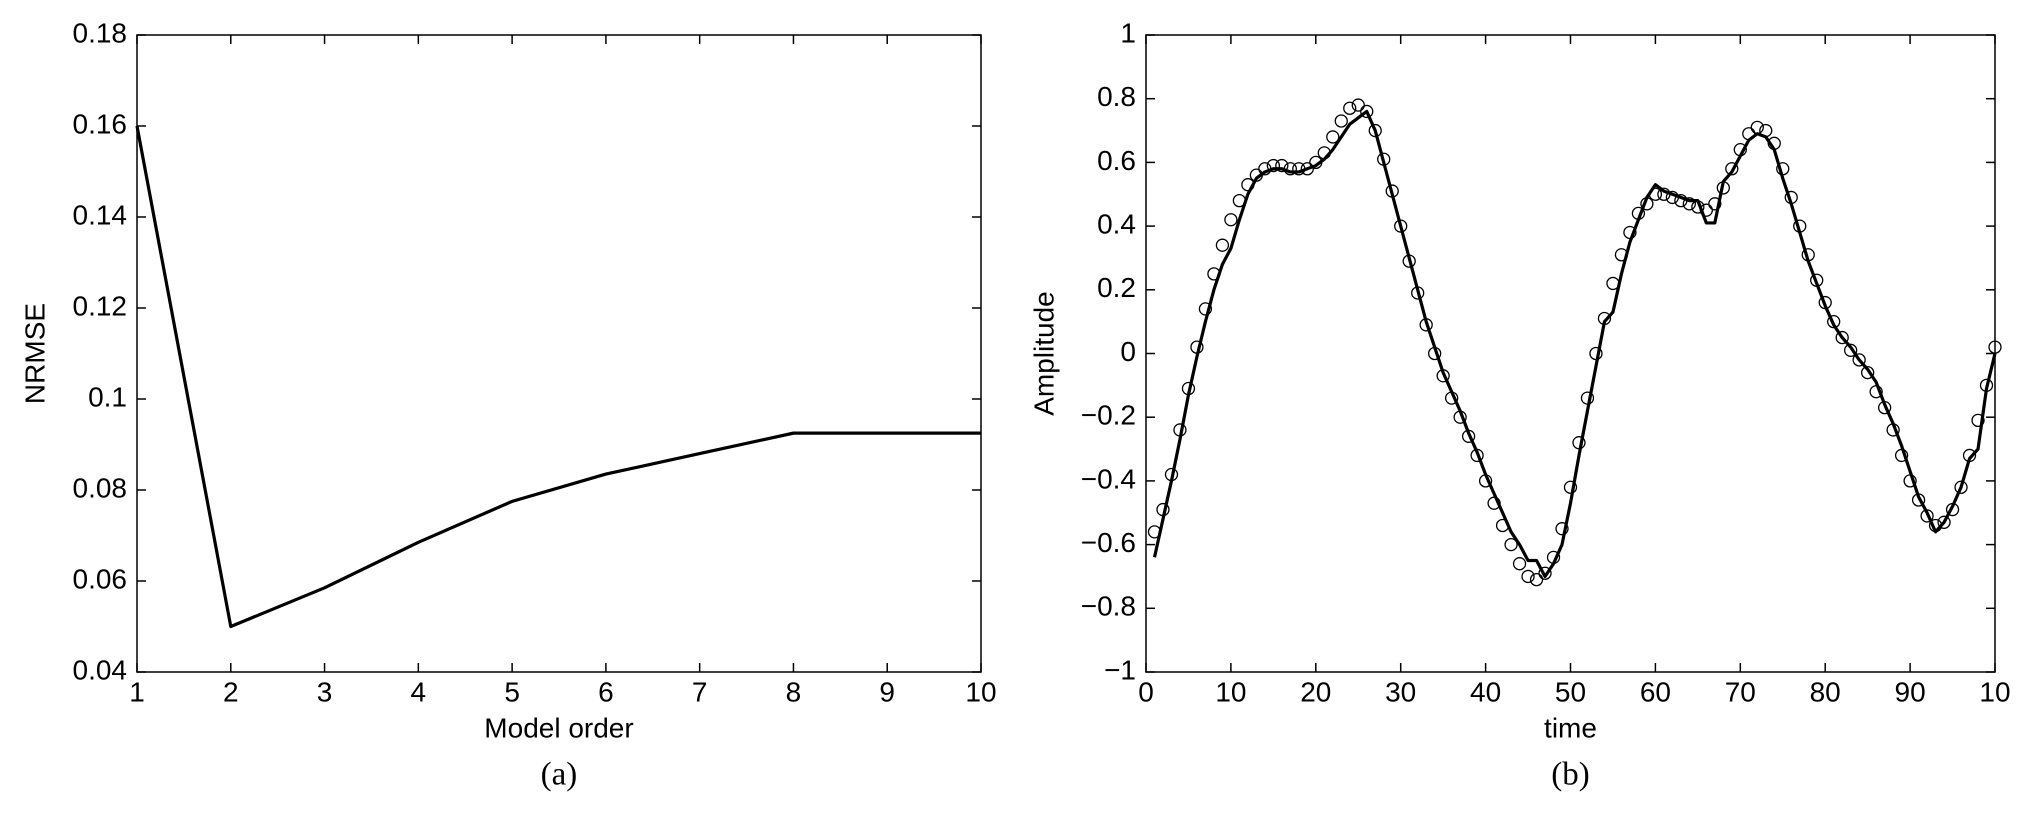 This screenshot has width=2023, height=815. I want to click on x-tick-label: 6, so click(606, 691).